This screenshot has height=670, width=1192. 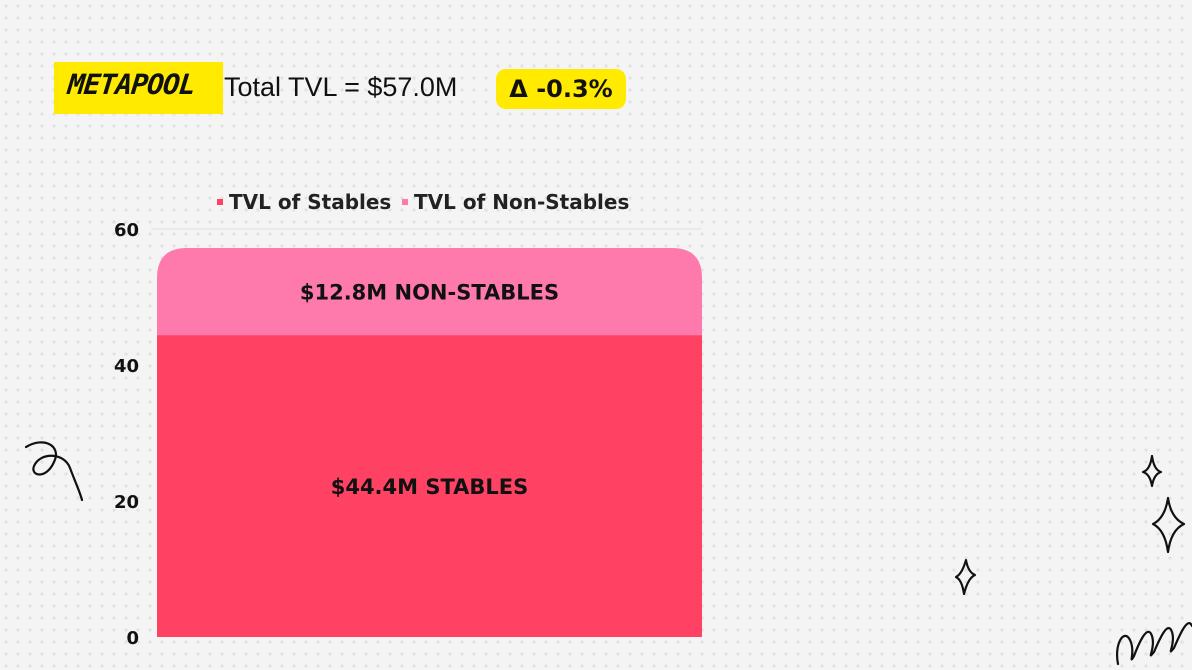 I want to click on bar-label-non-stables: $12.8M NON-STABLES, so click(x=429, y=293).